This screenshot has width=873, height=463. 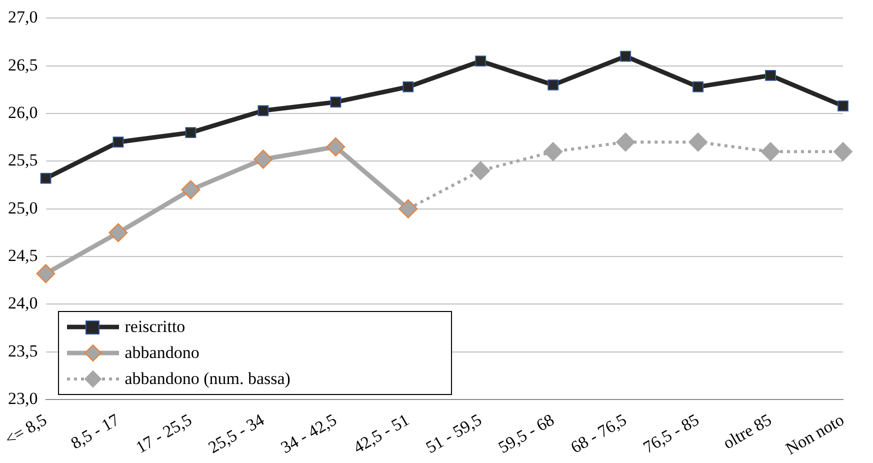 I want to click on y-tick-label: 27,0, so click(x=23, y=17).